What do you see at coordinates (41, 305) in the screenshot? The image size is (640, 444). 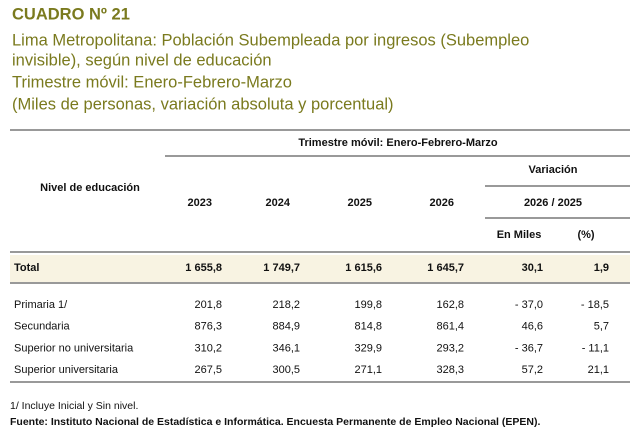 I see `row-label: Primaria 1/` at bounding box center [41, 305].